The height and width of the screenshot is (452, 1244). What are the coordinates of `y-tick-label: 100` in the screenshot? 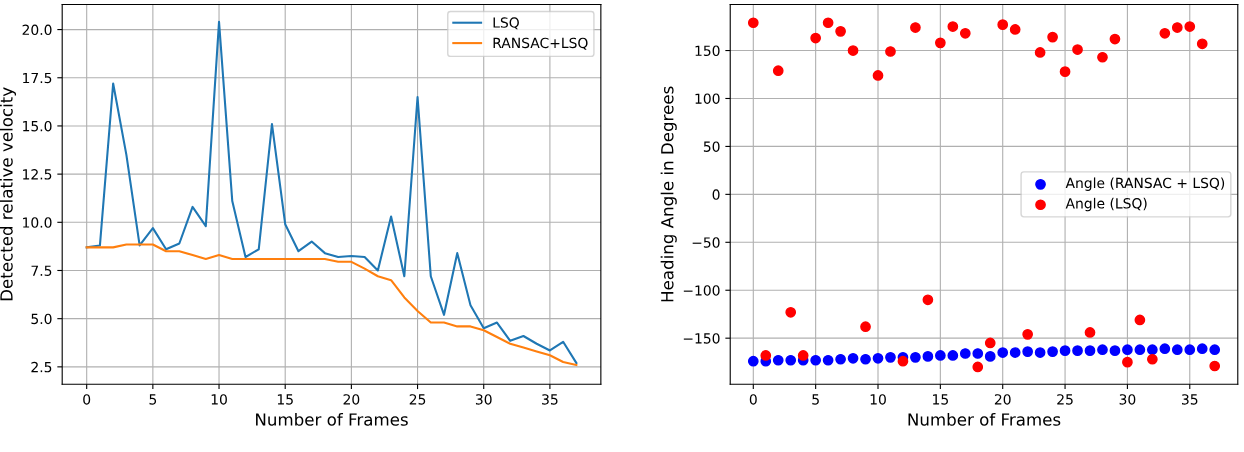 It's located at (707, 98).